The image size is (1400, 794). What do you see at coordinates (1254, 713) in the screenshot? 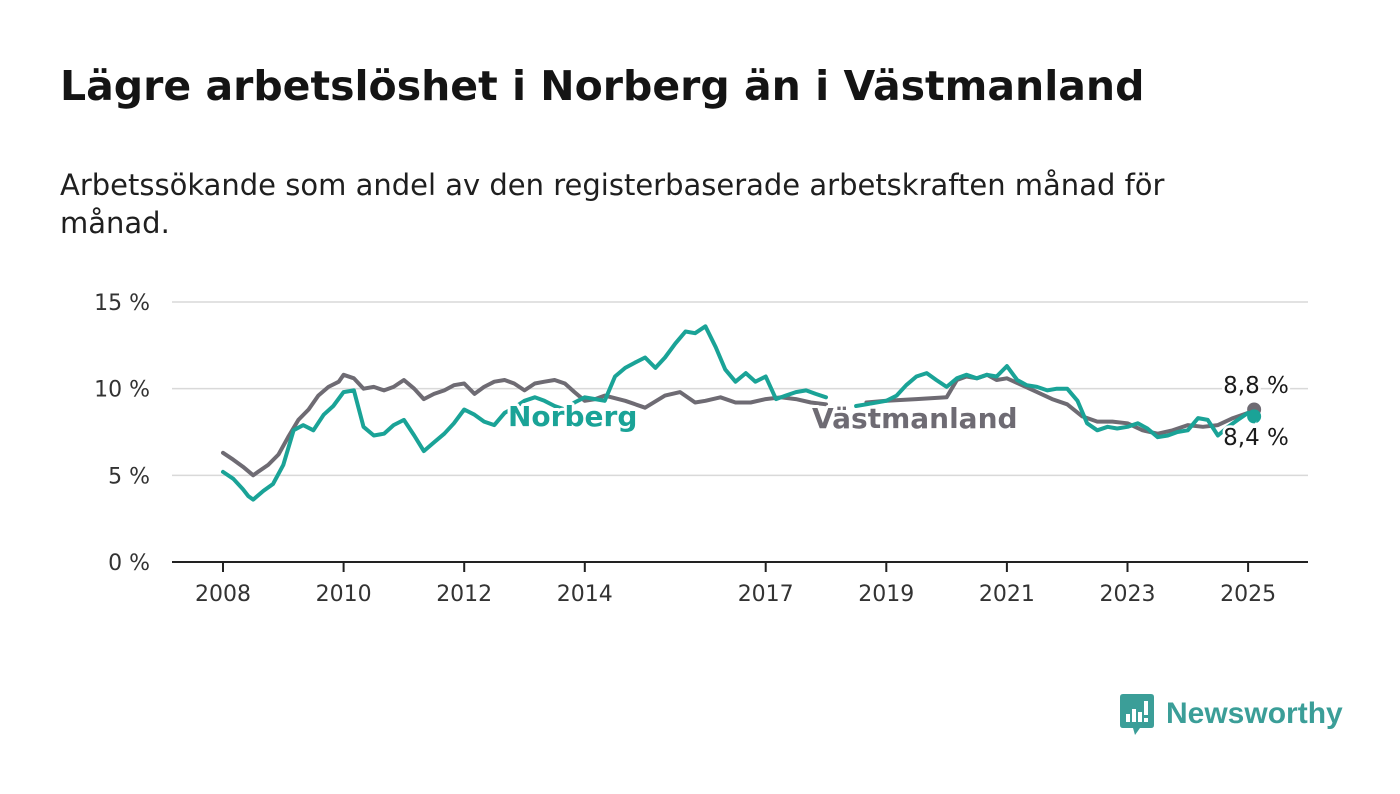
I see `brand-name: Newsworthy` at bounding box center [1254, 713].